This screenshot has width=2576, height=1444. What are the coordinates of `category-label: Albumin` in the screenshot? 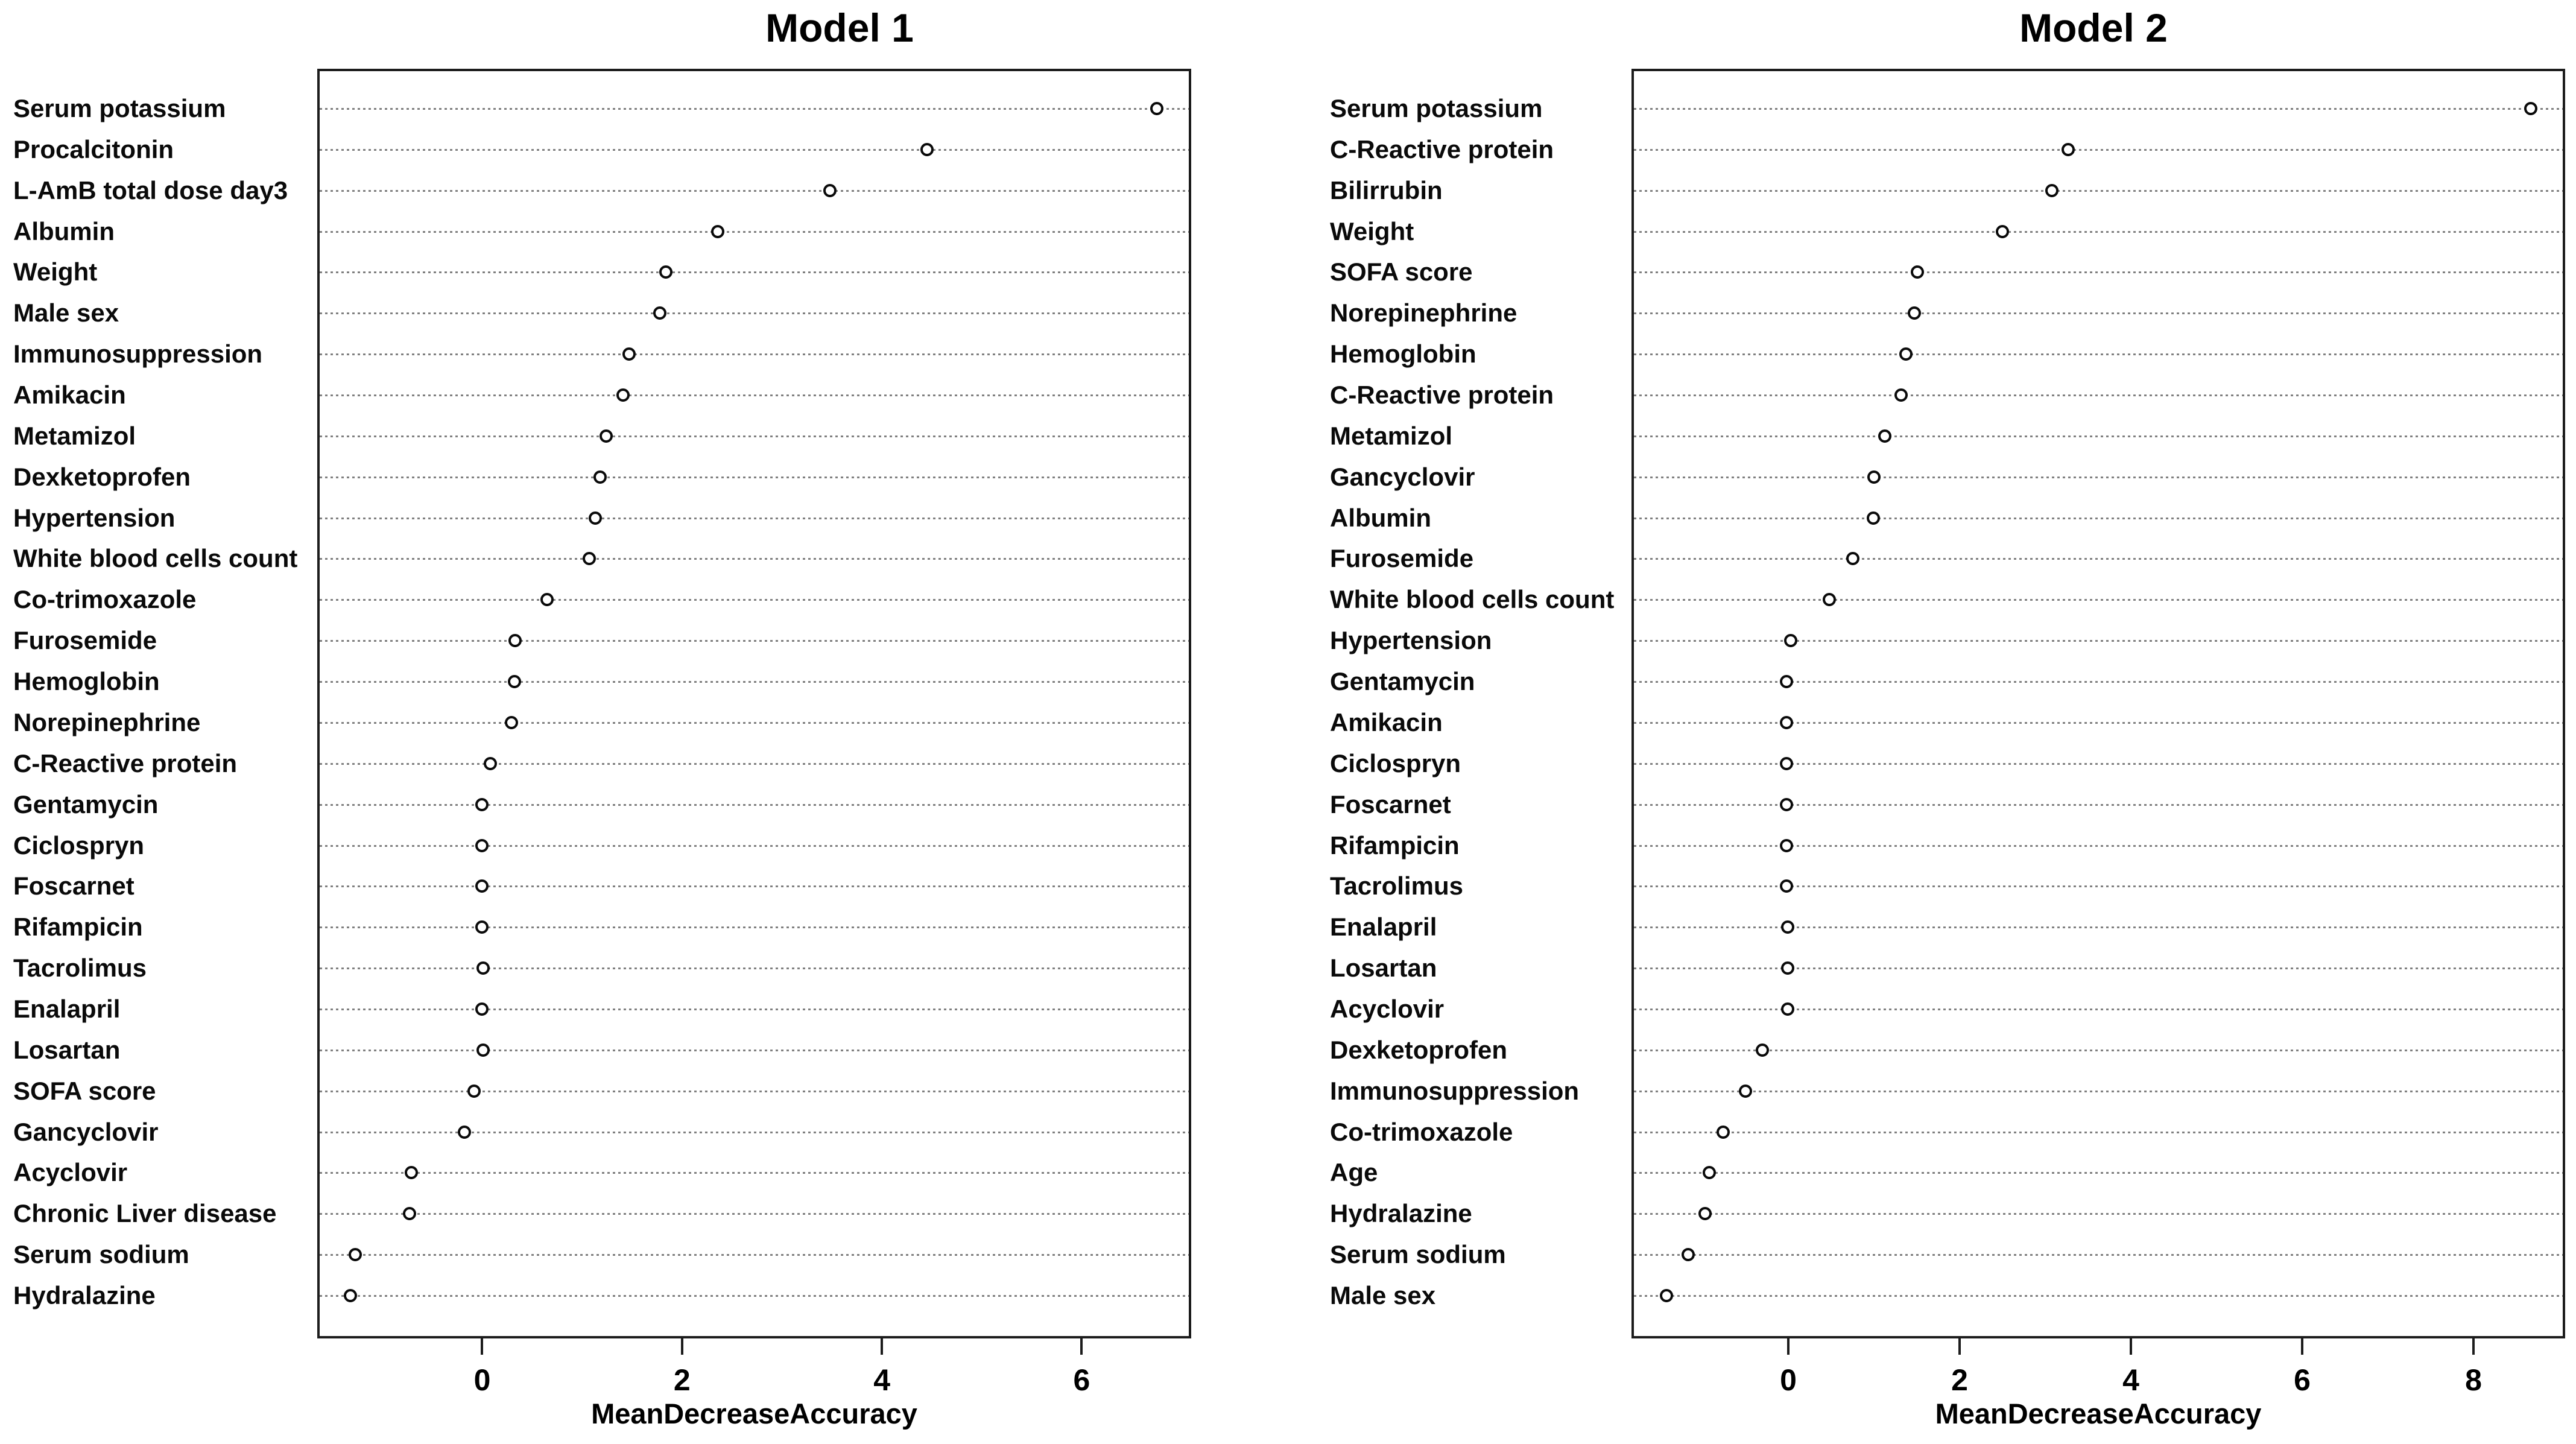 It's located at (64, 231).